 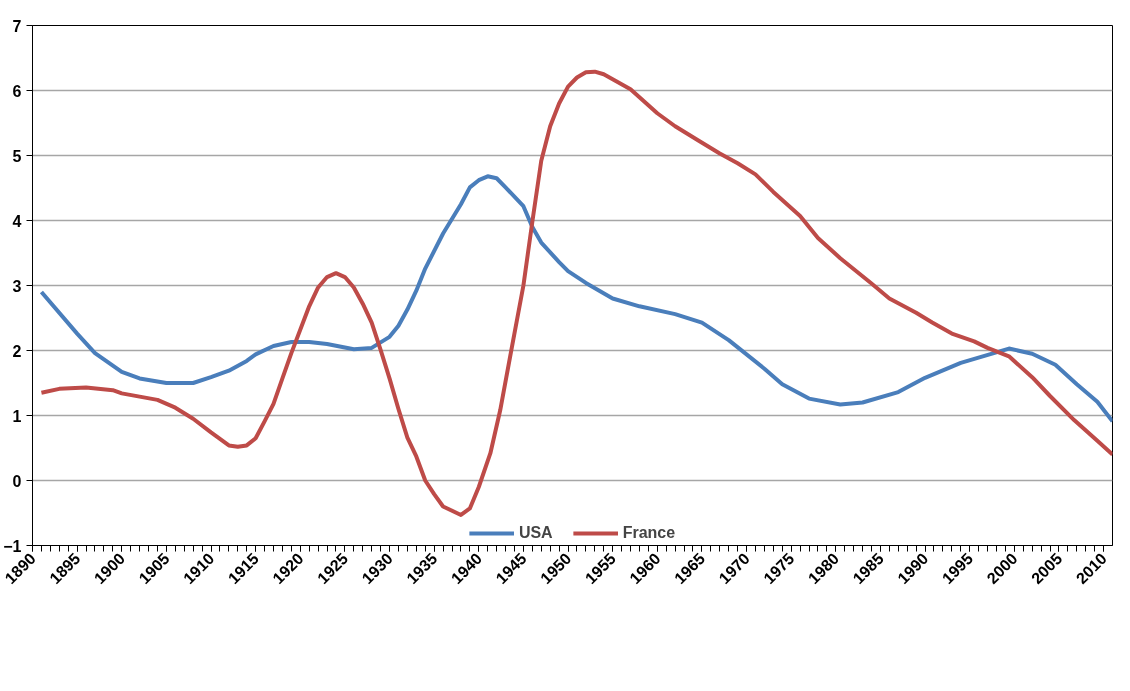 I want to click on legend-label: USA, so click(x=535, y=533).